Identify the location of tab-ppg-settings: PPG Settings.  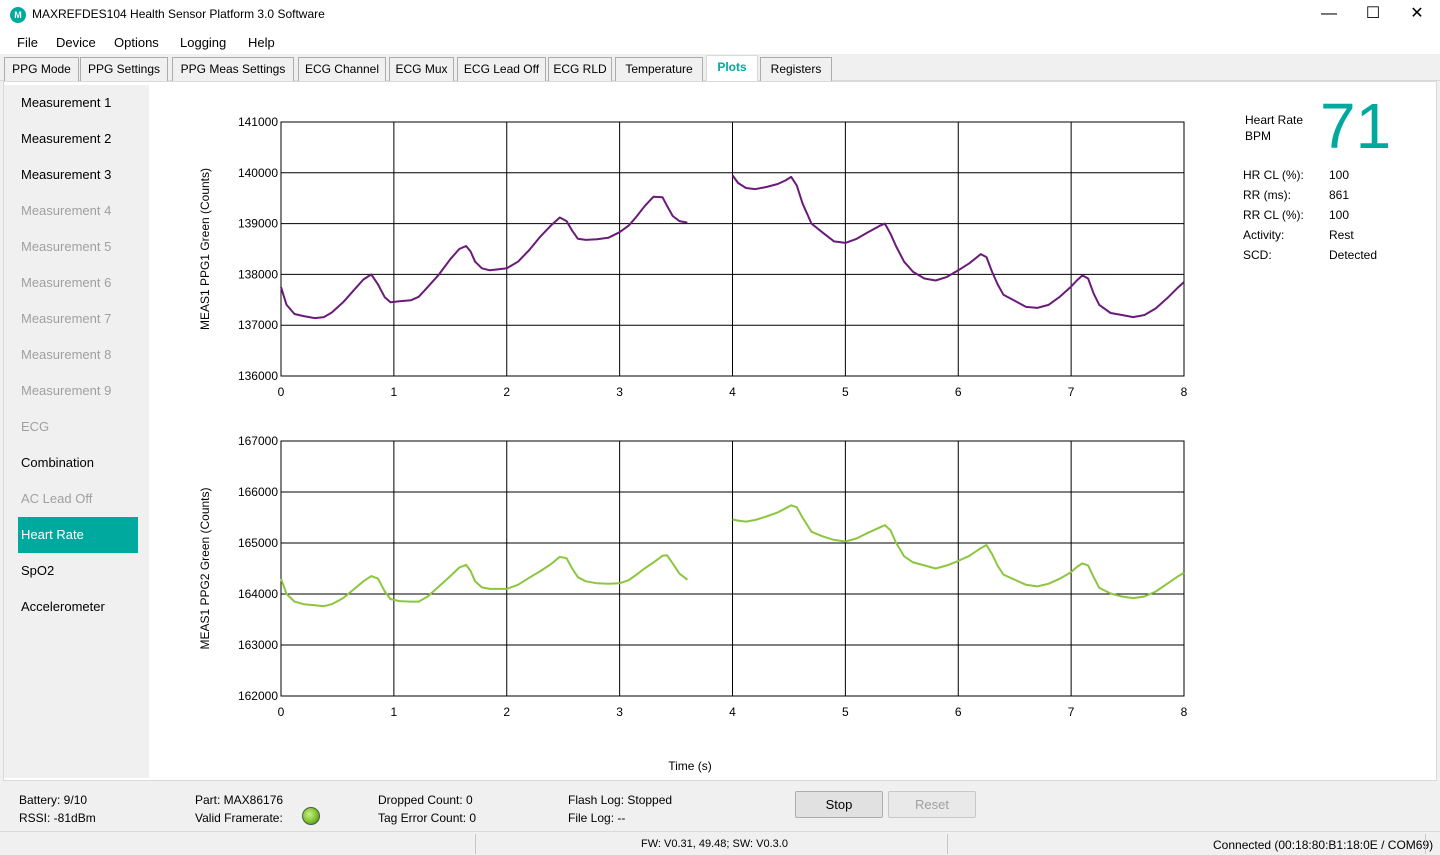
(124, 69).